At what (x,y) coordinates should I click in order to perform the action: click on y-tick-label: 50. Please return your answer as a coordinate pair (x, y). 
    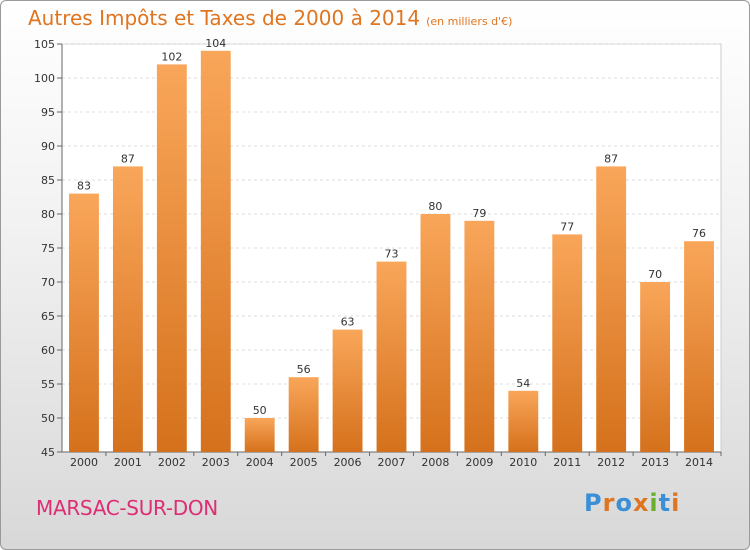
    Looking at the image, I should click on (48, 418).